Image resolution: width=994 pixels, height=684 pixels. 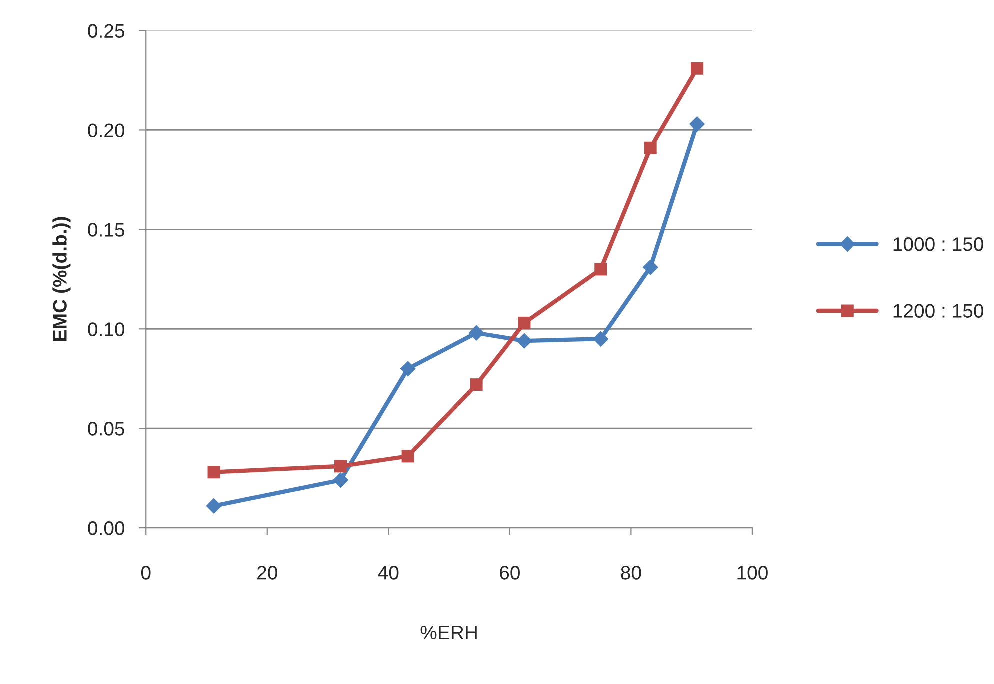 I want to click on x-tick-label: 40, so click(x=388, y=573).